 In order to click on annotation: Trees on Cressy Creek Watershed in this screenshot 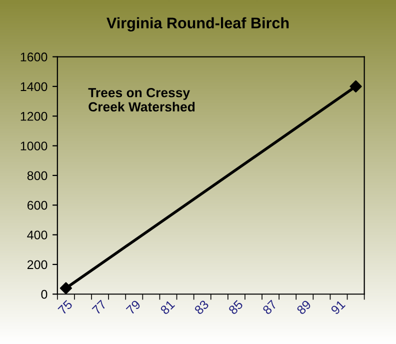, I will do `click(141, 100)`.